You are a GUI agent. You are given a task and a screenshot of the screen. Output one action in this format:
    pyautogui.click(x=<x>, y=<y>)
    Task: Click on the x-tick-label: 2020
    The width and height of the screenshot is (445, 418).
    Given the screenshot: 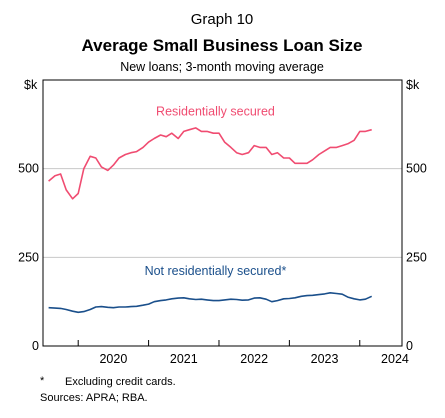 What is the action you would take?
    pyautogui.click(x=113, y=359)
    